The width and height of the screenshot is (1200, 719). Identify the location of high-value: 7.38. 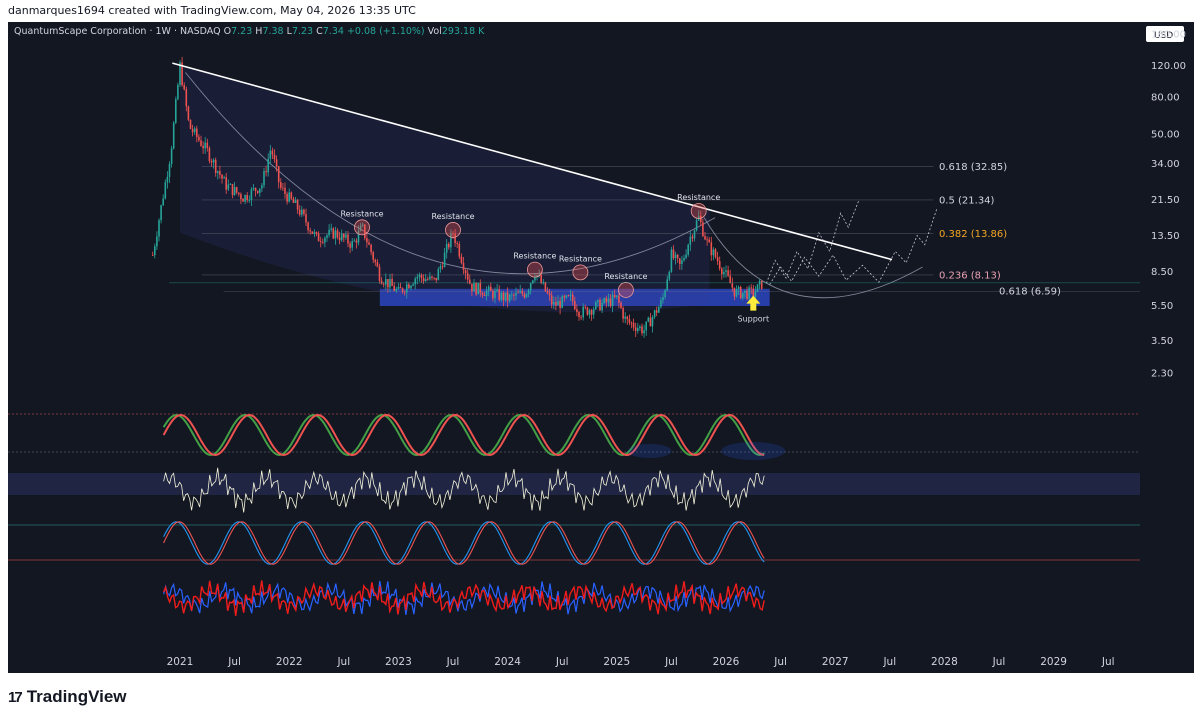
(273, 31).